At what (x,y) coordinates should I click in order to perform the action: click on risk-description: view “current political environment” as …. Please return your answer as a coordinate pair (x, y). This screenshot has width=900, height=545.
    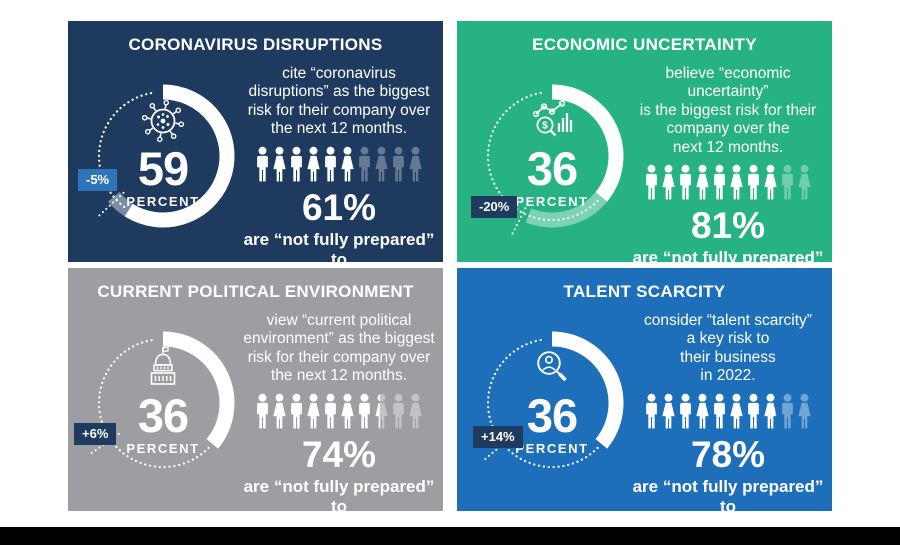
    Looking at the image, I should click on (339, 348).